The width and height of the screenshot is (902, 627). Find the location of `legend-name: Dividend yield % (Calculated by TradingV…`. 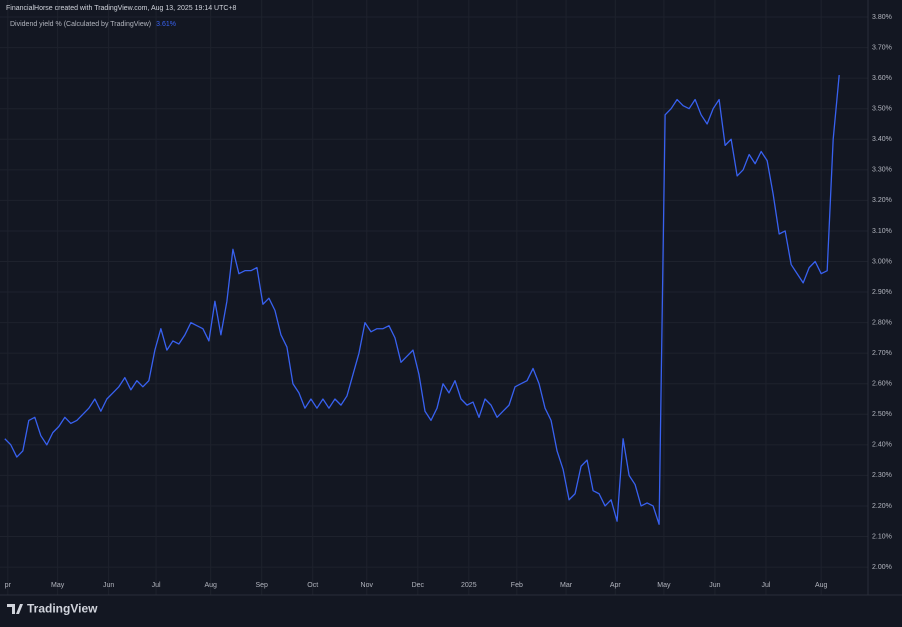

legend-name: Dividend yield % (Calculated by TradingV… is located at coordinates (80, 24).